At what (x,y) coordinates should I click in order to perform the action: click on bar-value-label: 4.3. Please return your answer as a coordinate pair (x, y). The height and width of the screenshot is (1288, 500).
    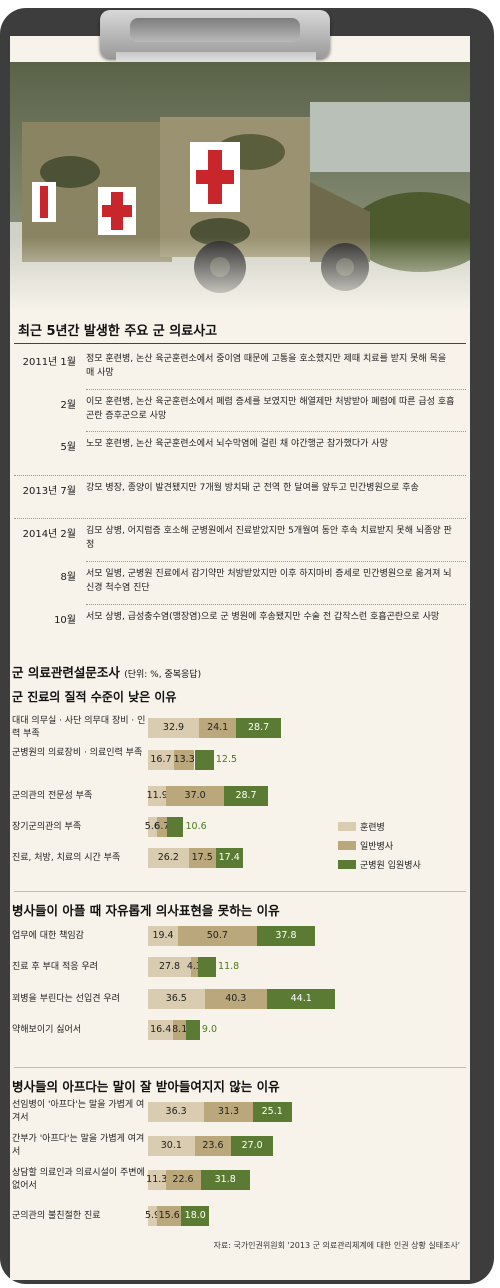
    Looking at the image, I should click on (194, 966).